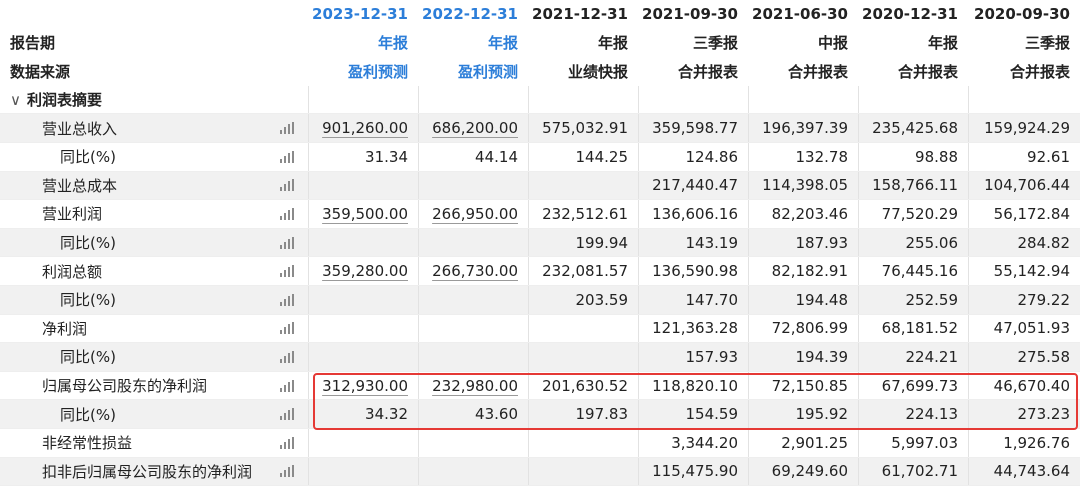 Image resolution: width=1080 pixels, height=493 pixels. What do you see at coordinates (803, 271) in the screenshot?
I see `value-cell: 82,182.91` at bounding box center [803, 271].